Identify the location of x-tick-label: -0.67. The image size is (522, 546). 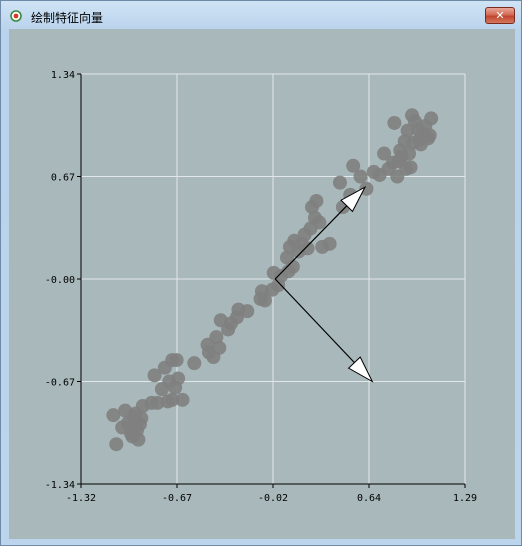
(177, 498).